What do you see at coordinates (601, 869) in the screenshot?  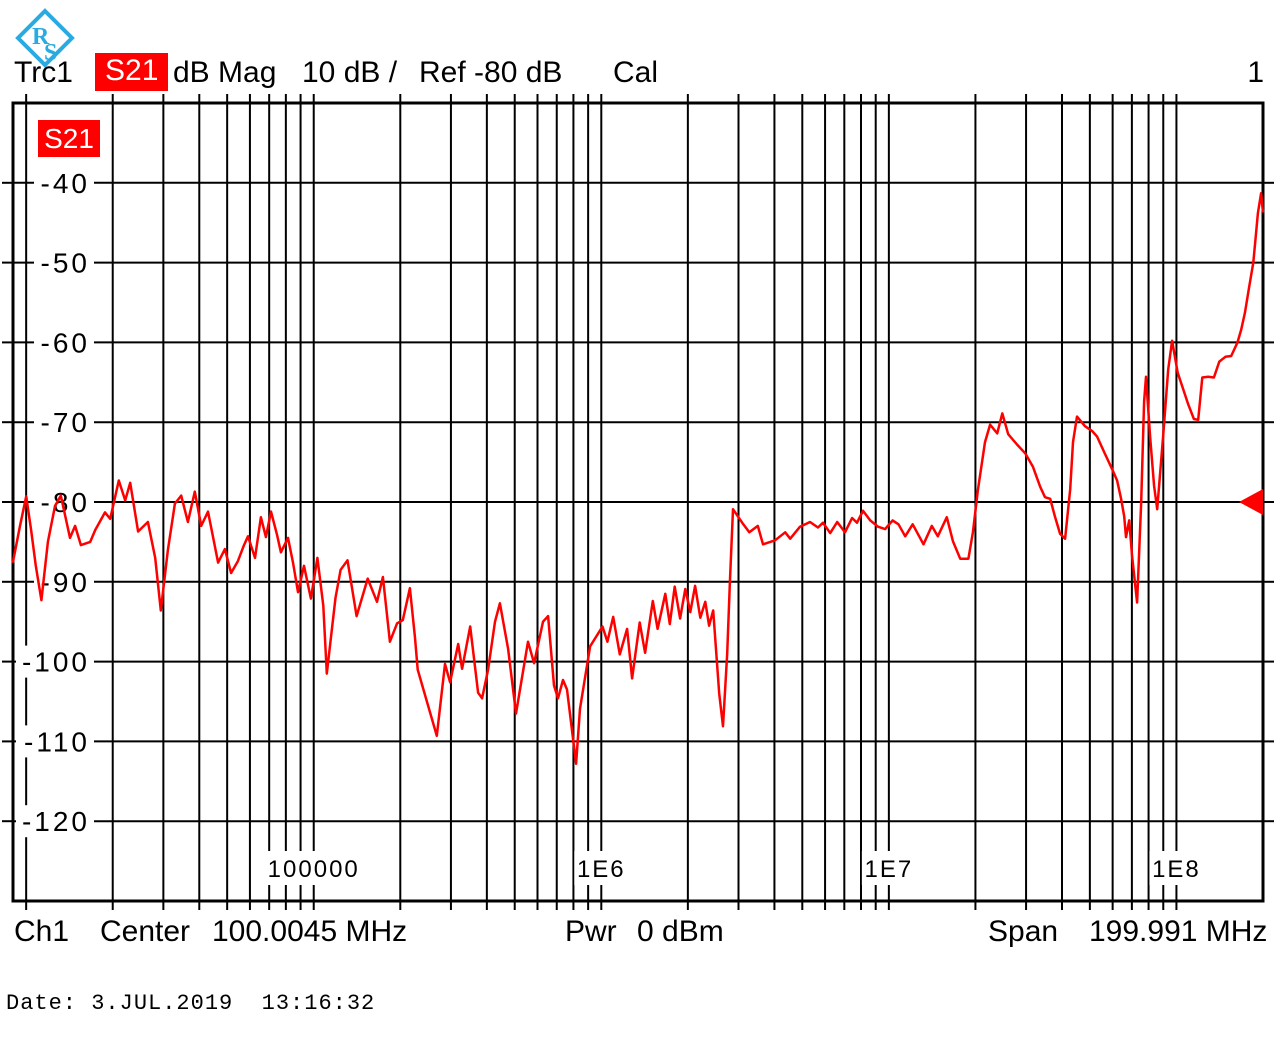 I see `x-tick-label: 1E6` at bounding box center [601, 869].